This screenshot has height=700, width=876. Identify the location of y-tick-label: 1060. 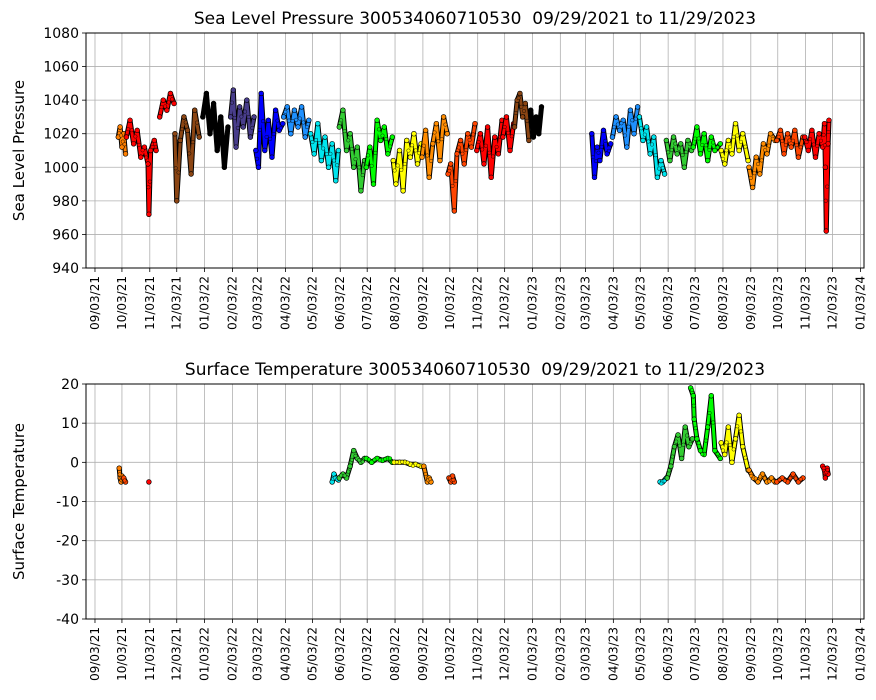
(61, 68).